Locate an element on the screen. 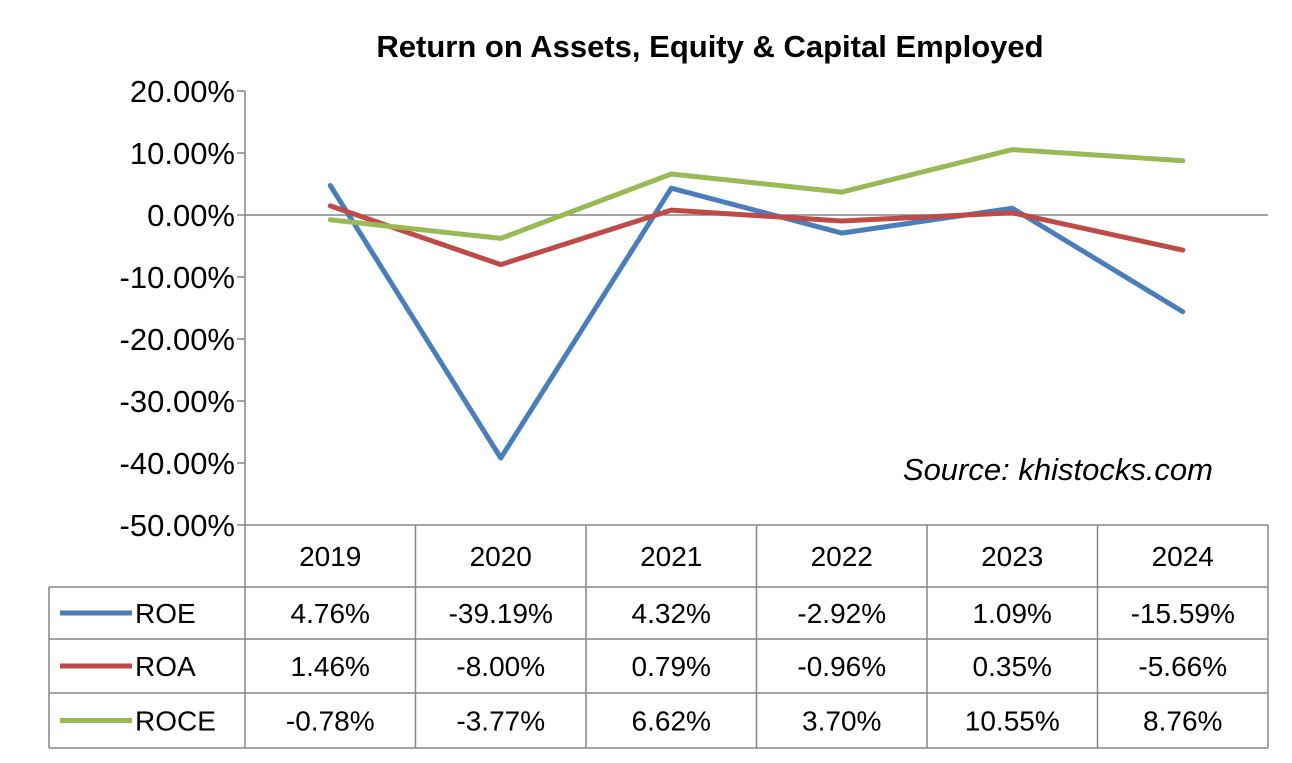 This screenshot has height=763, width=1292. y-tick-label: -40.00% is located at coordinates (177, 463).